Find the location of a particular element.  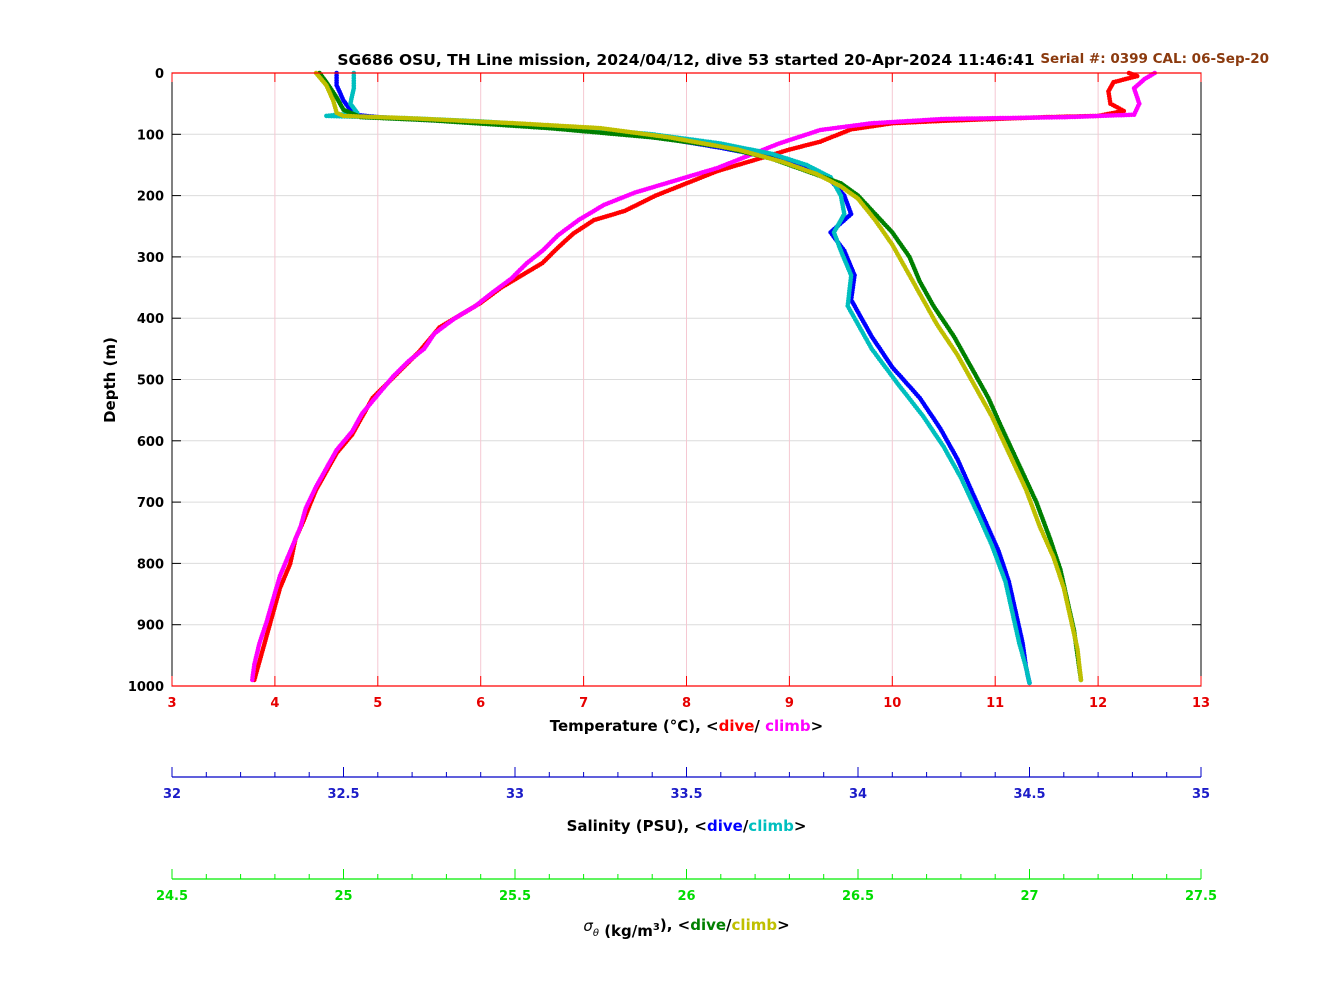

y-axis-label: Depth (m) is located at coordinates (110, 380).